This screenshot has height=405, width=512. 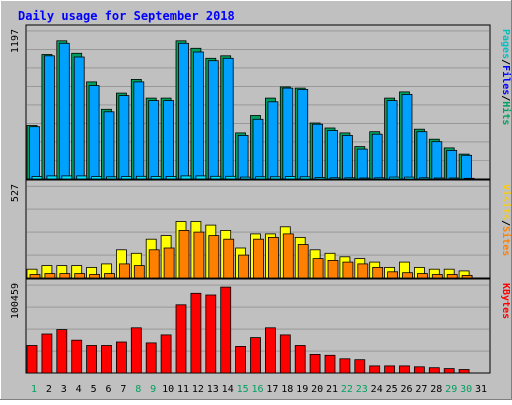 What do you see at coordinates (272, 389) in the screenshot?
I see `x-tick-label-17: 17` at bounding box center [272, 389].